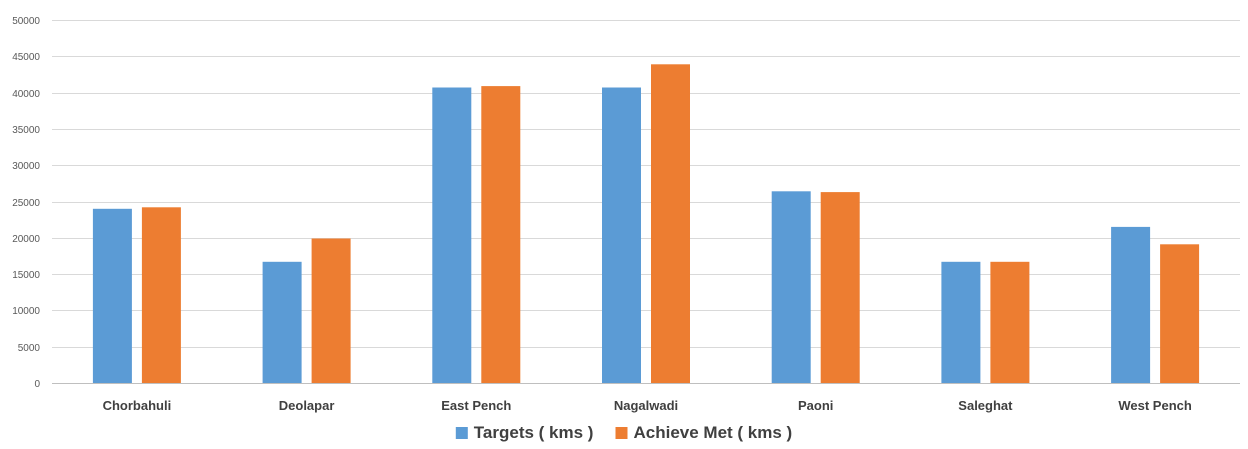  I want to click on y-tick-label: 20000, so click(26, 239).